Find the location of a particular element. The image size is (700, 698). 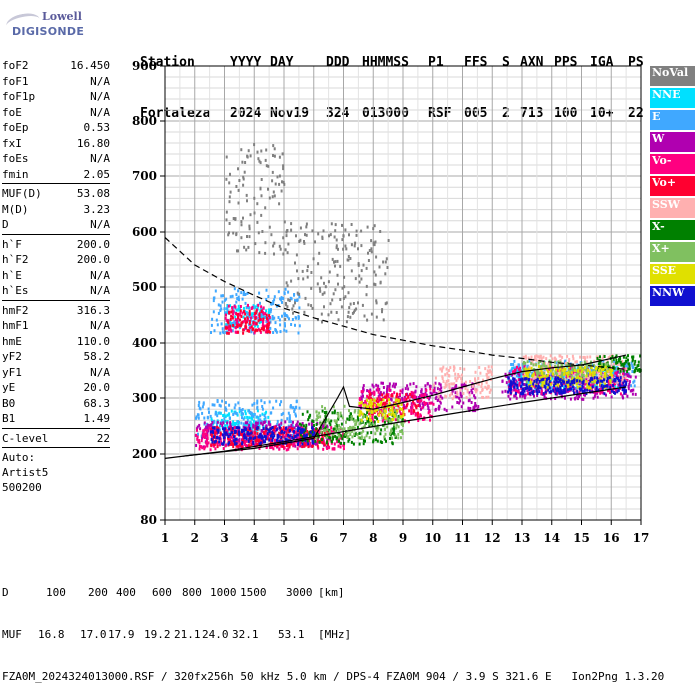

y-tick-label: 300 is located at coordinates (144, 398).